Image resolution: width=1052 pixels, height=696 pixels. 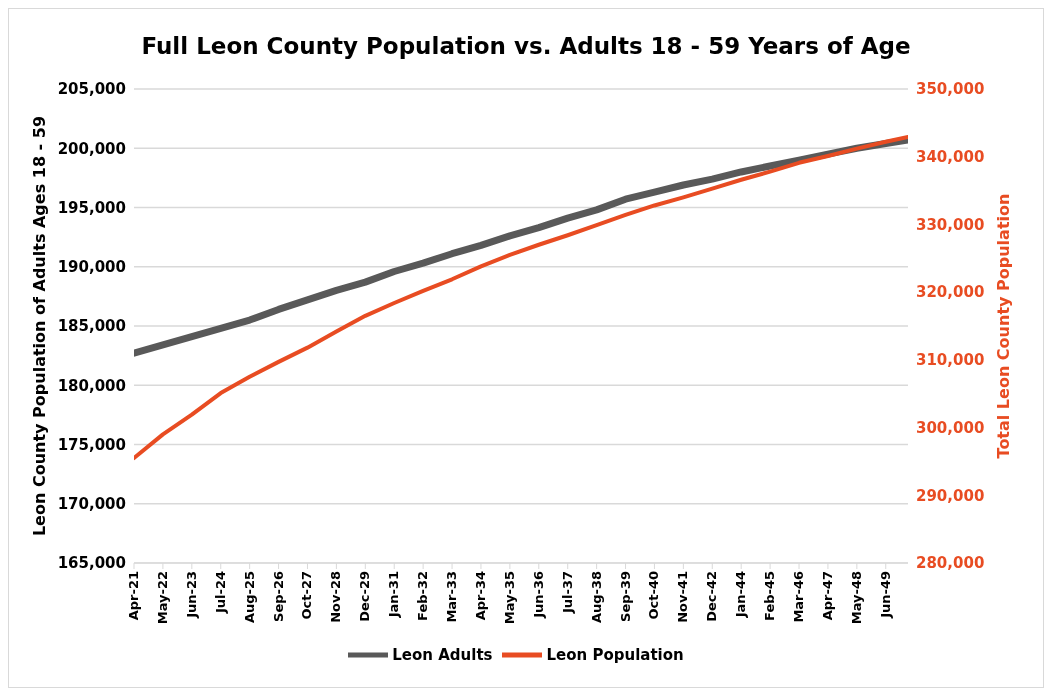 What do you see at coordinates (950, 495) in the screenshot?
I see `y2-tick-label: 290,000` at bounding box center [950, 495].